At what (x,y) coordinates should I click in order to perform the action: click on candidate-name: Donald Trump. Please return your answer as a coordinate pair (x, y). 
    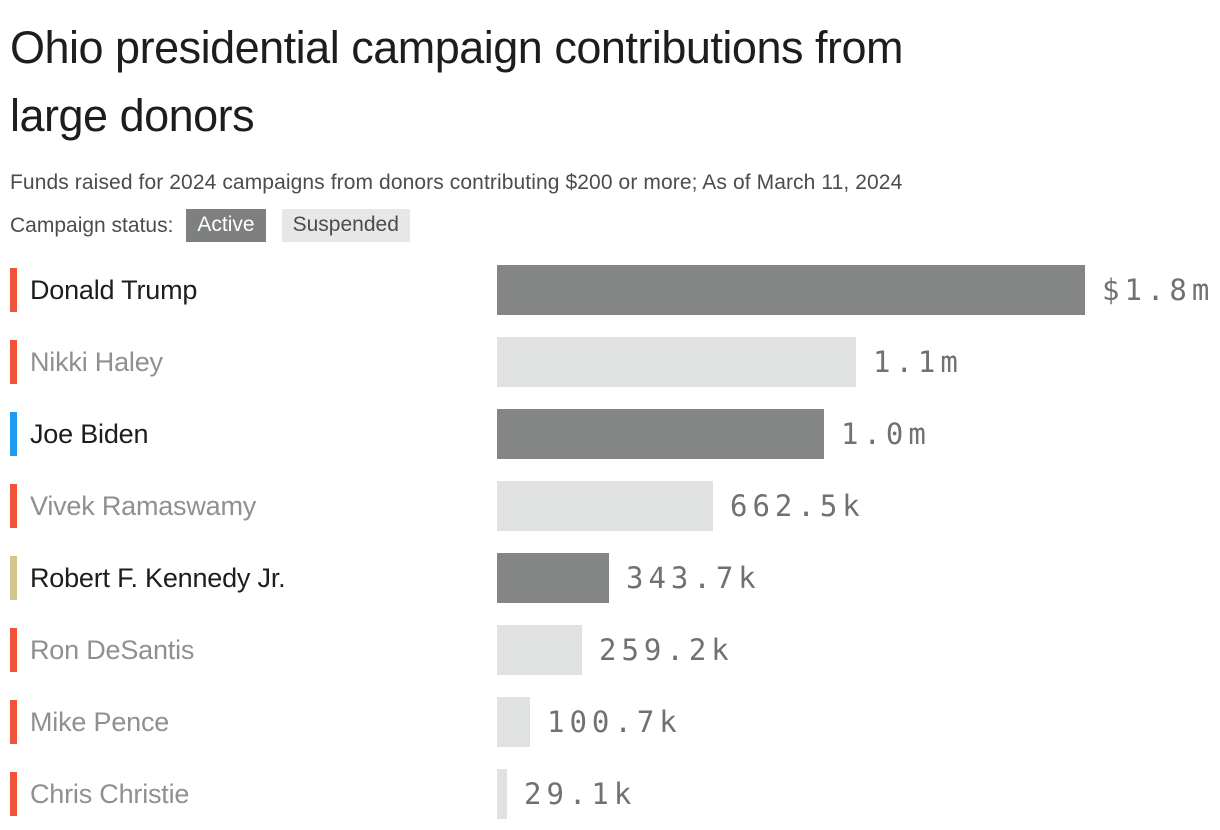
    Looking at the image, I should click on (114, 289).